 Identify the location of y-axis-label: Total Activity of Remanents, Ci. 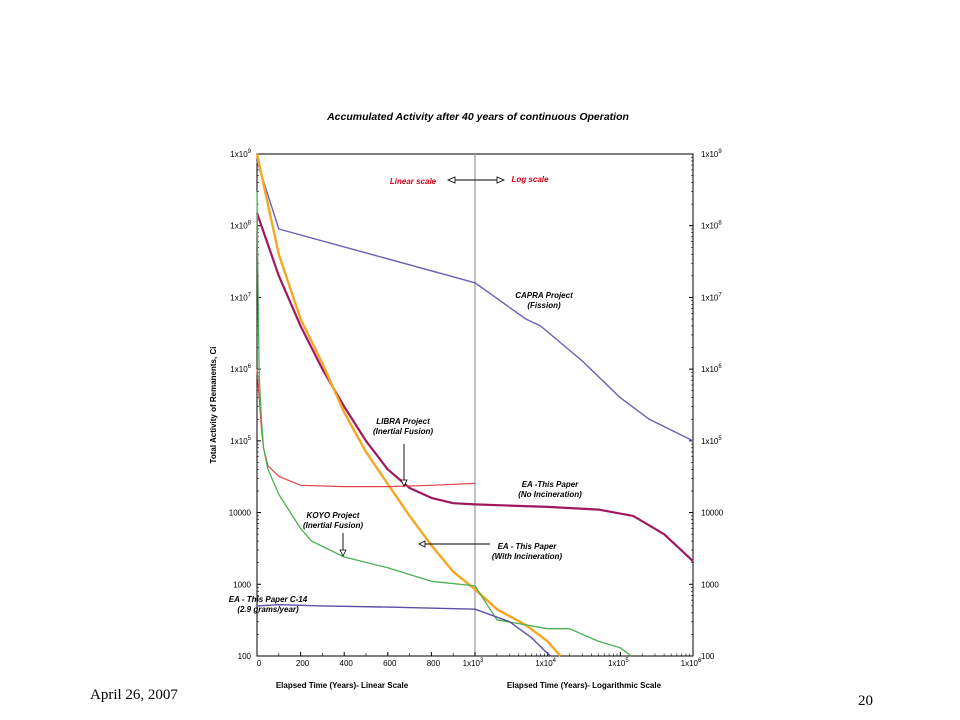
(213, 405).